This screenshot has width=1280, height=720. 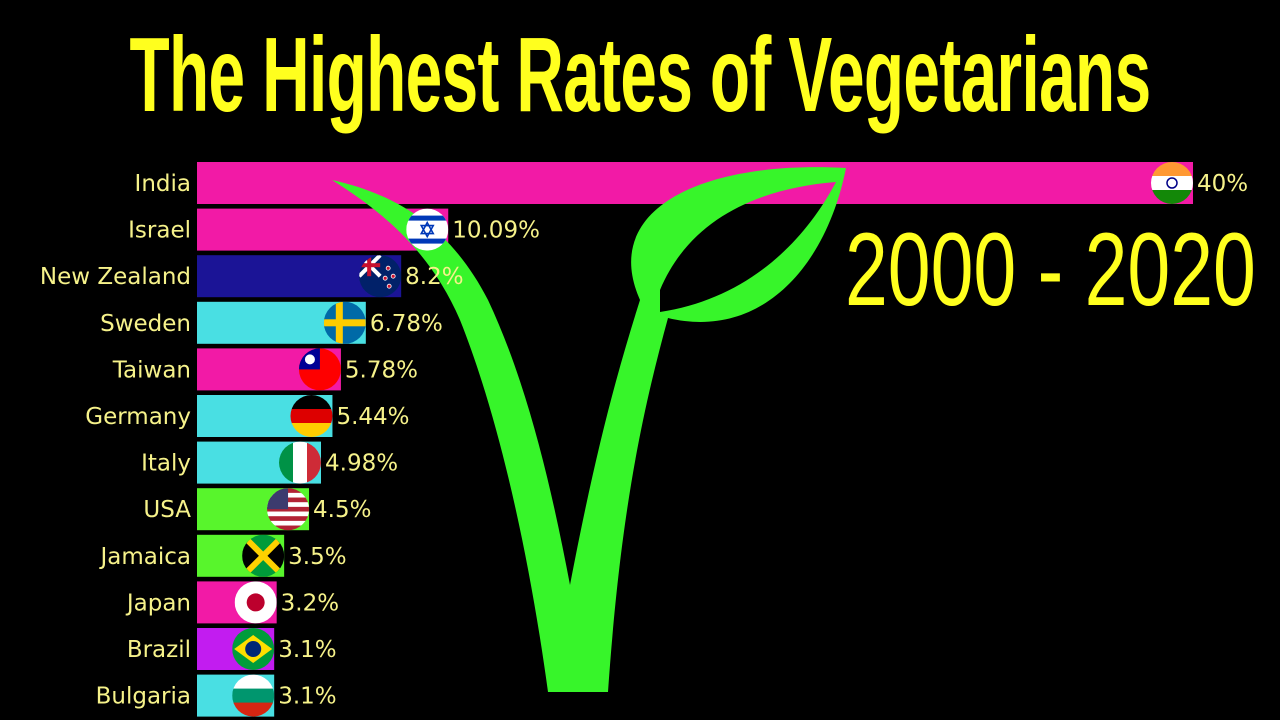 What do you see at coordinates (406, 324) in the screenshot?
I see `value-label: 6.78%` at bounding box center [406, 324].